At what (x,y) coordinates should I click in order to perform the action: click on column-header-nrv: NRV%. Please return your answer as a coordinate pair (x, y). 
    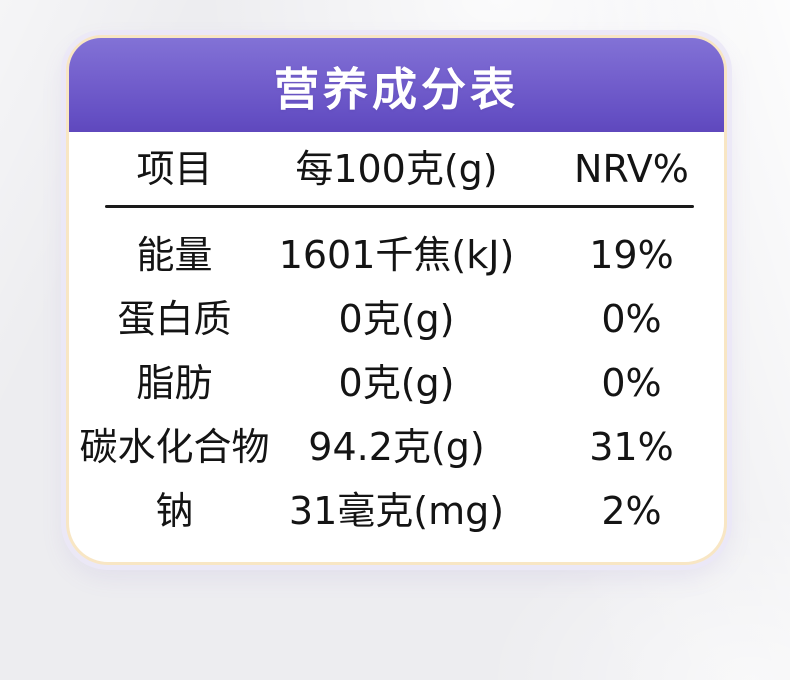
    Looking at the image, I should click on (631, 168).